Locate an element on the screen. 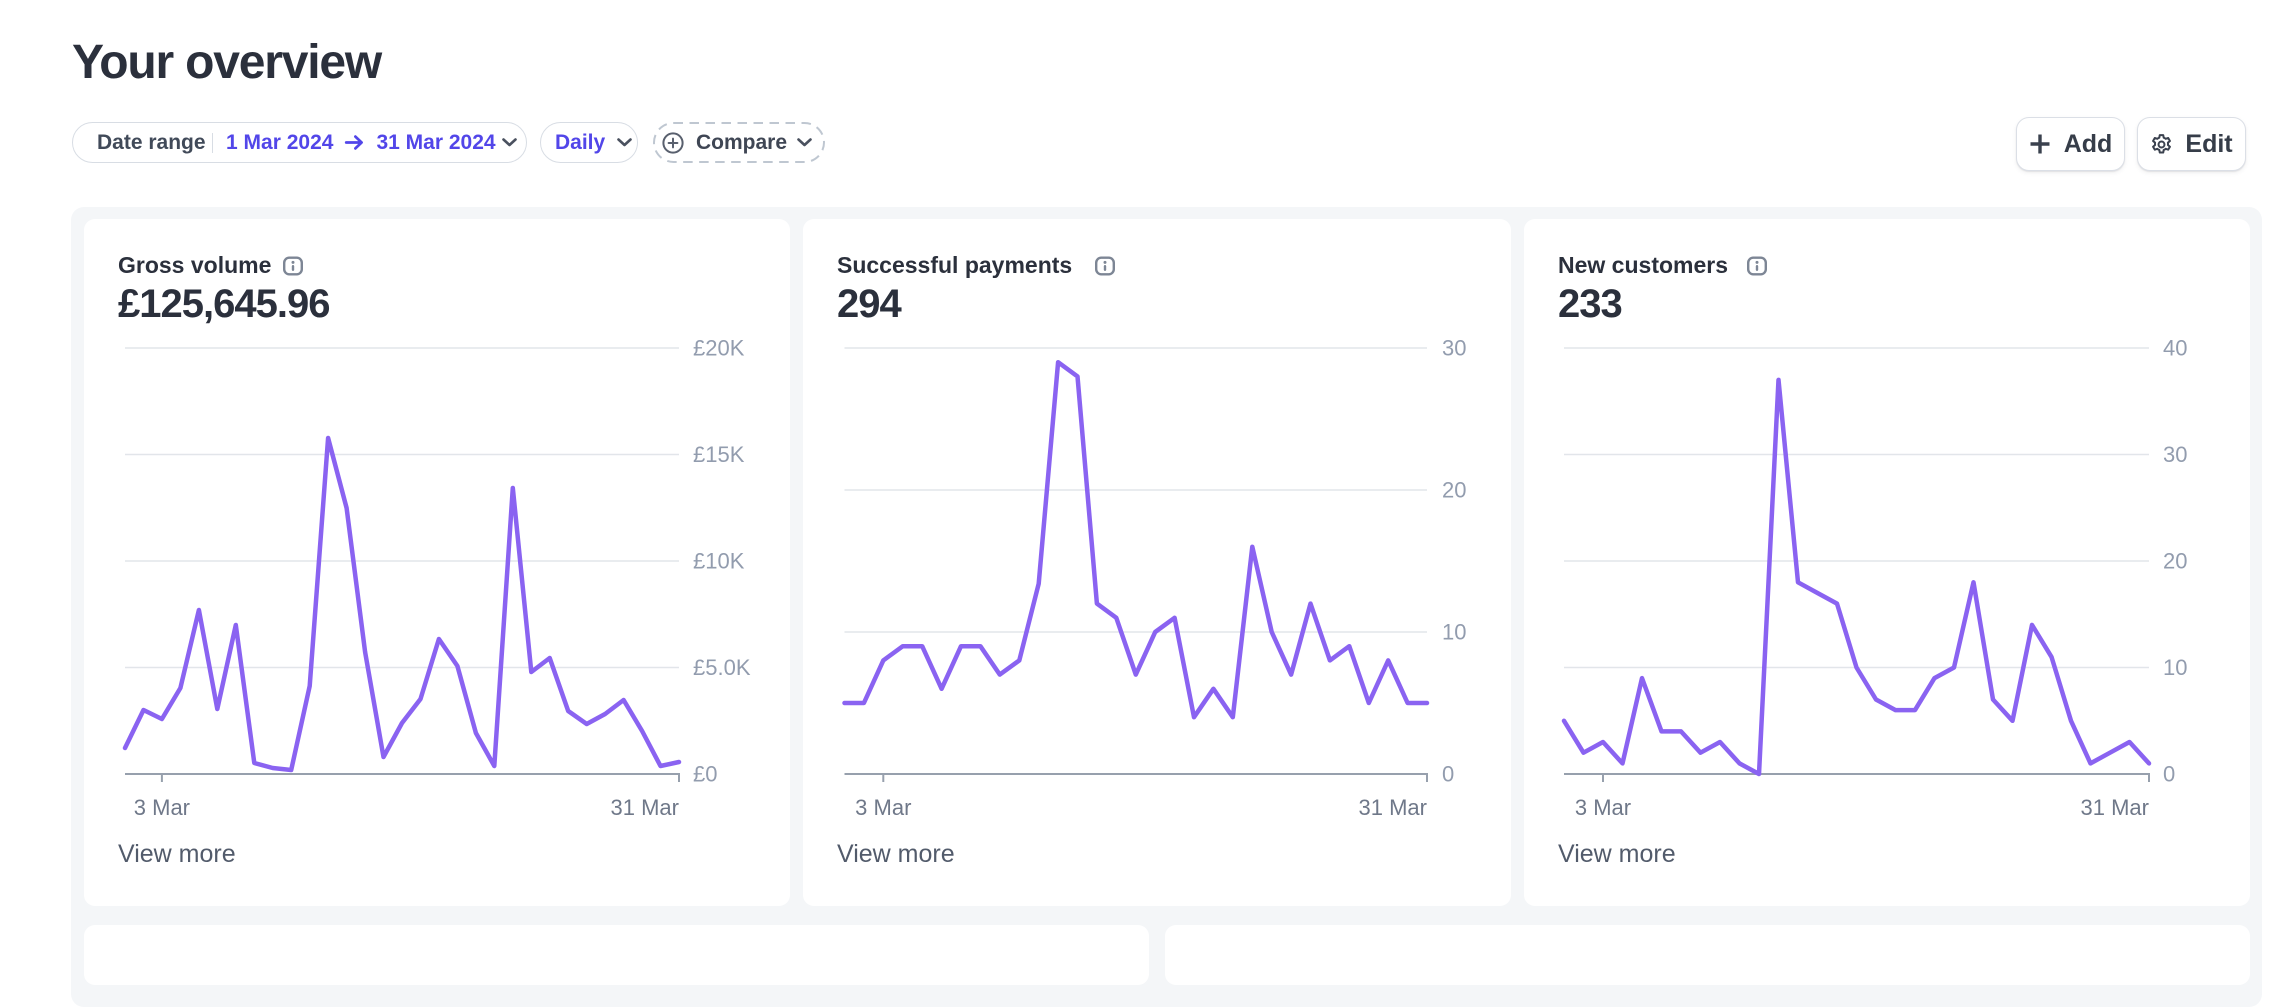 This screenshot has width=2286, height=1007. svg-text: £20K is located at coordinates (719, 348).